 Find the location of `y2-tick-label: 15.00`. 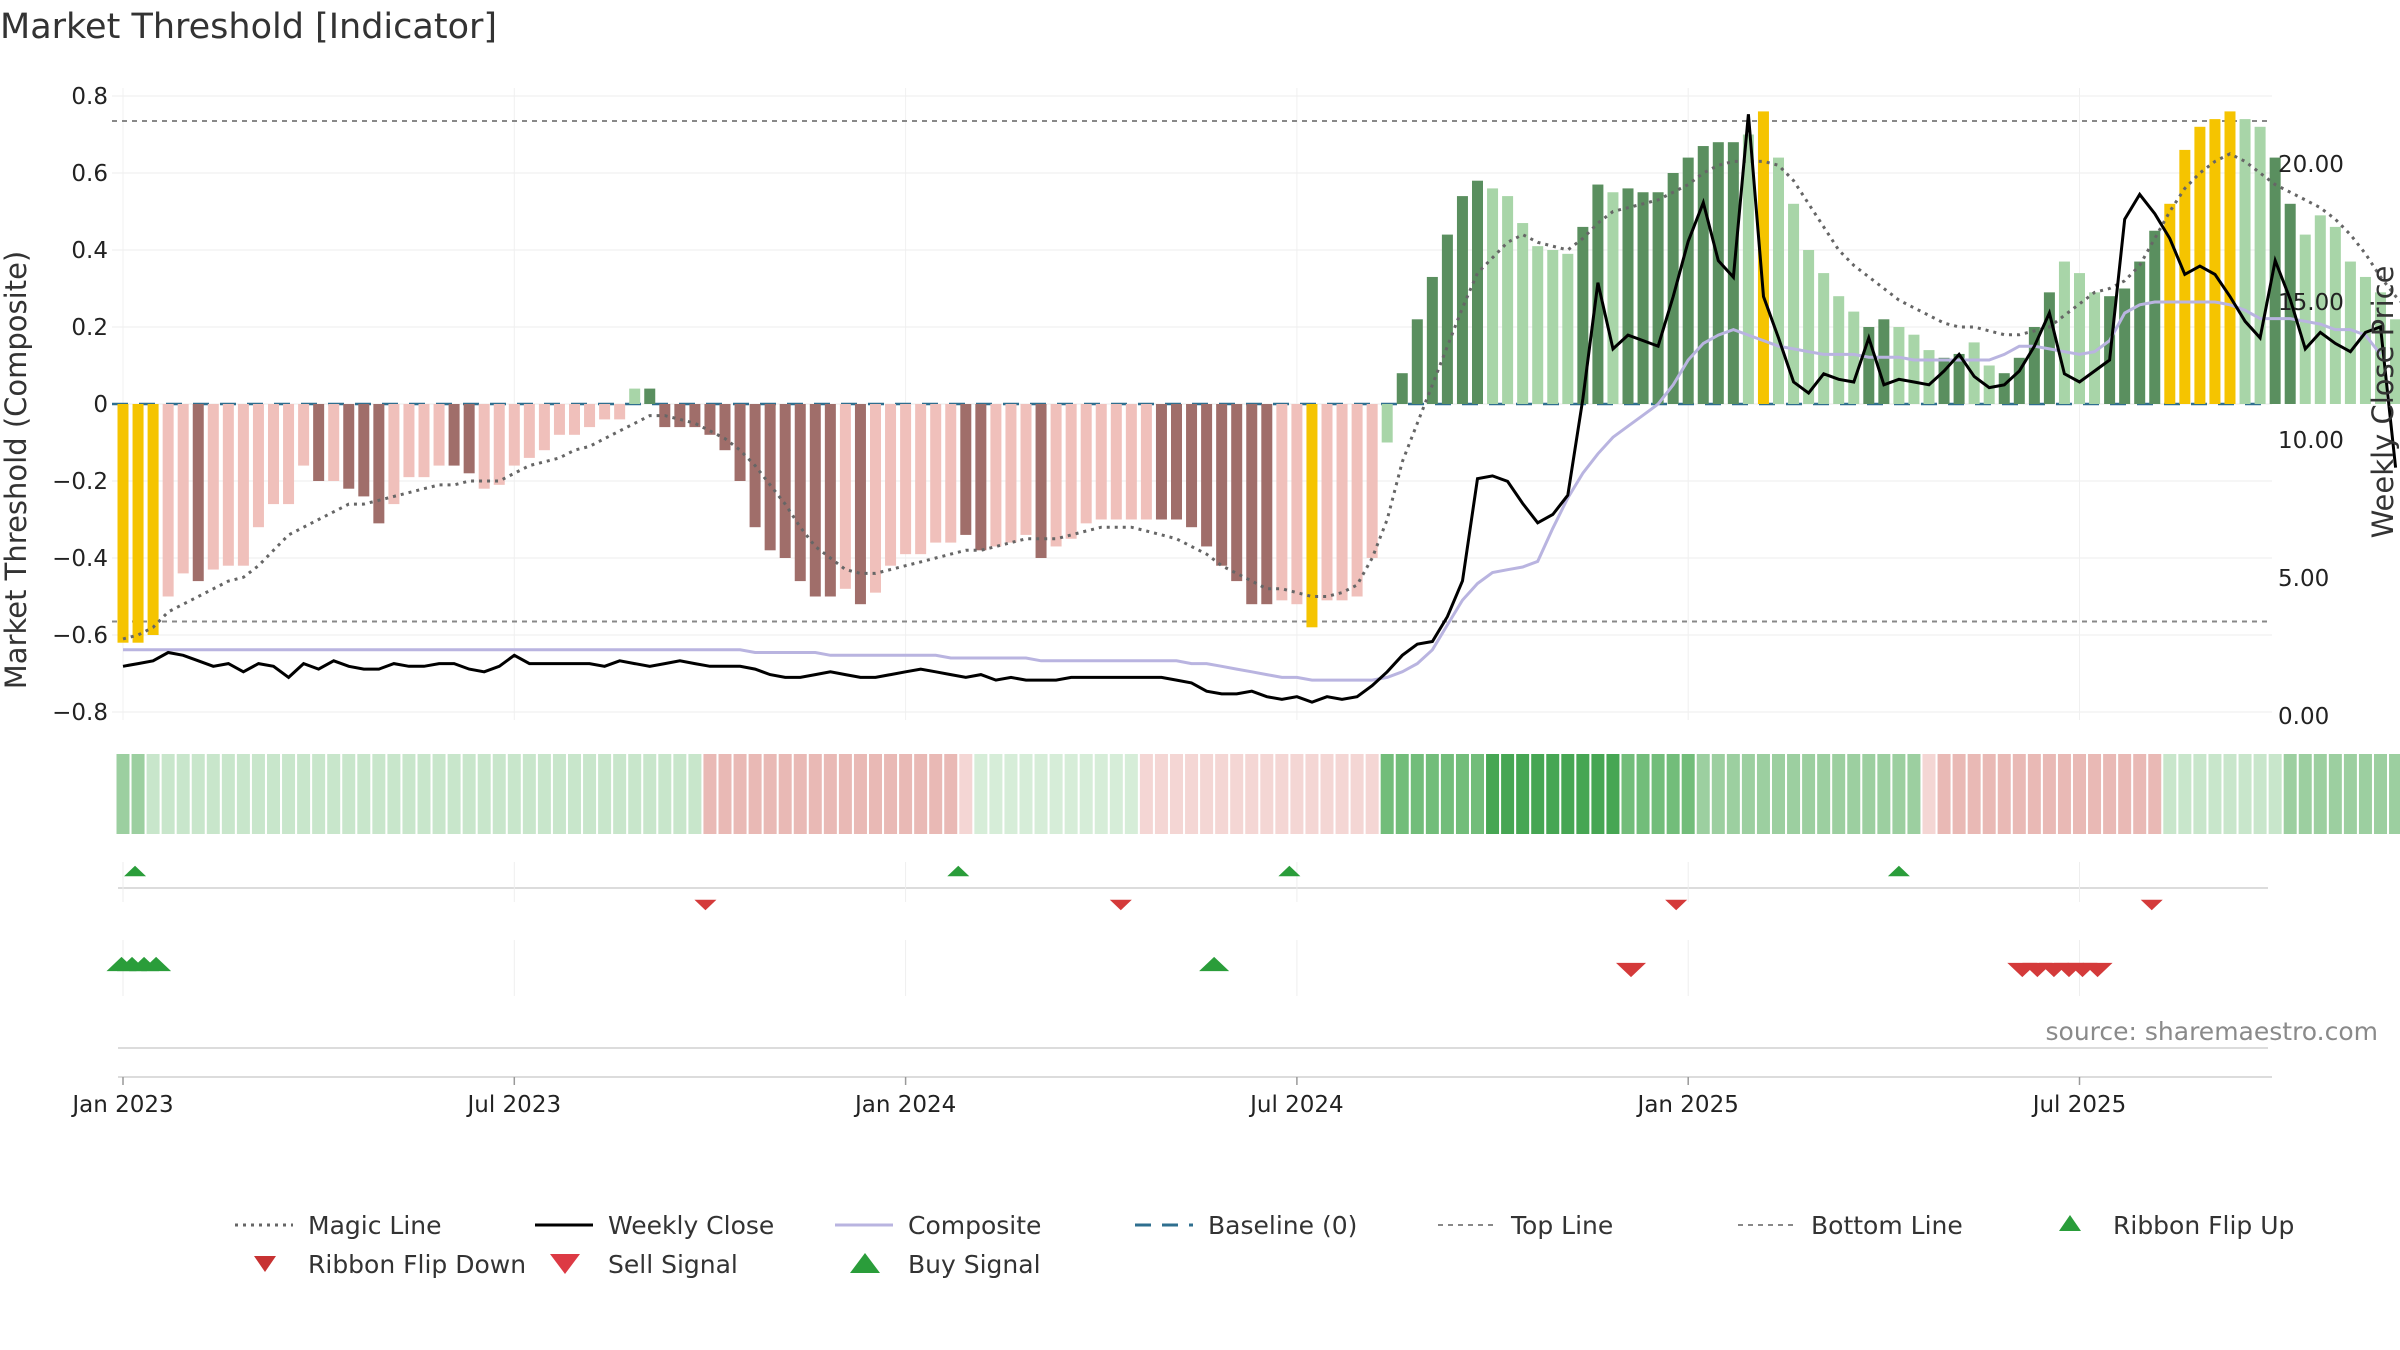

y2-tick-label: 15.00 is located at coordinates (2311, 303).